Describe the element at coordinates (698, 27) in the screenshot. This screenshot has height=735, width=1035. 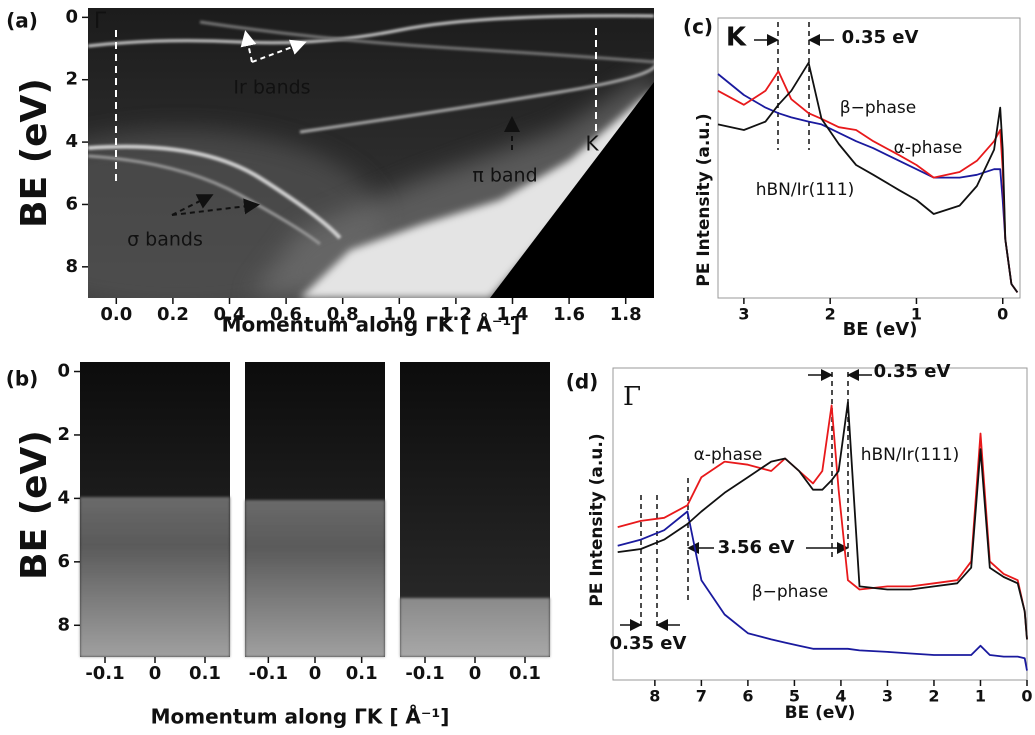
I see `panel-label: (c)` at that location.